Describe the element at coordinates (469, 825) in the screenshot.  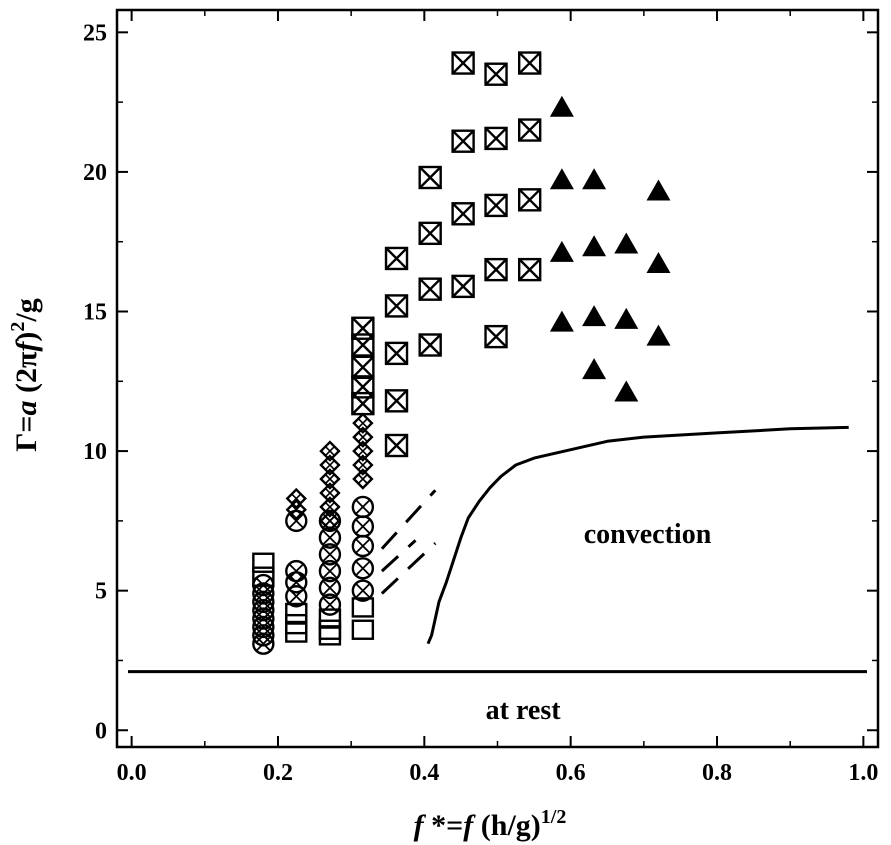
I see `x-axis-title-f2: f` at that location.